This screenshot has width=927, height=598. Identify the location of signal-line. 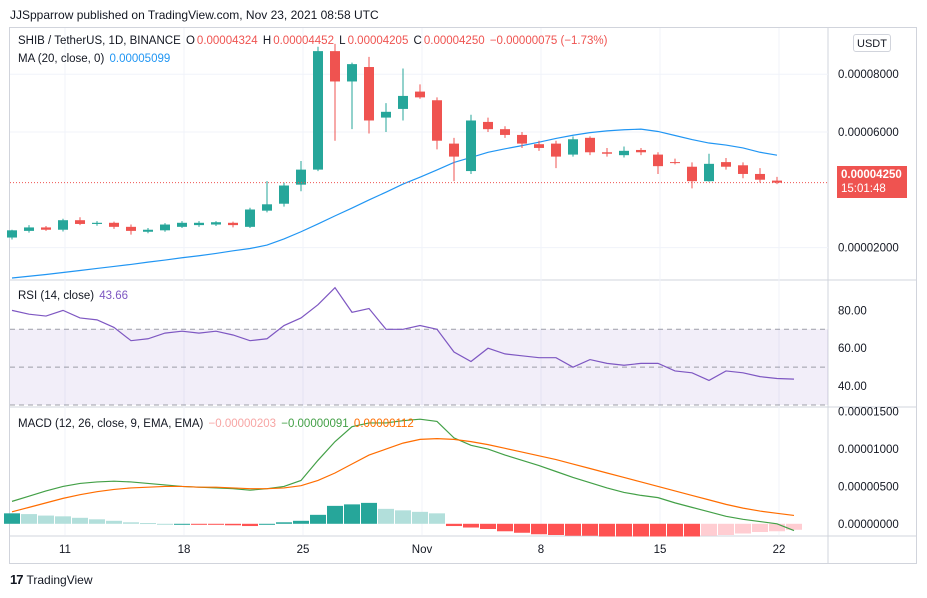
(403, 477).